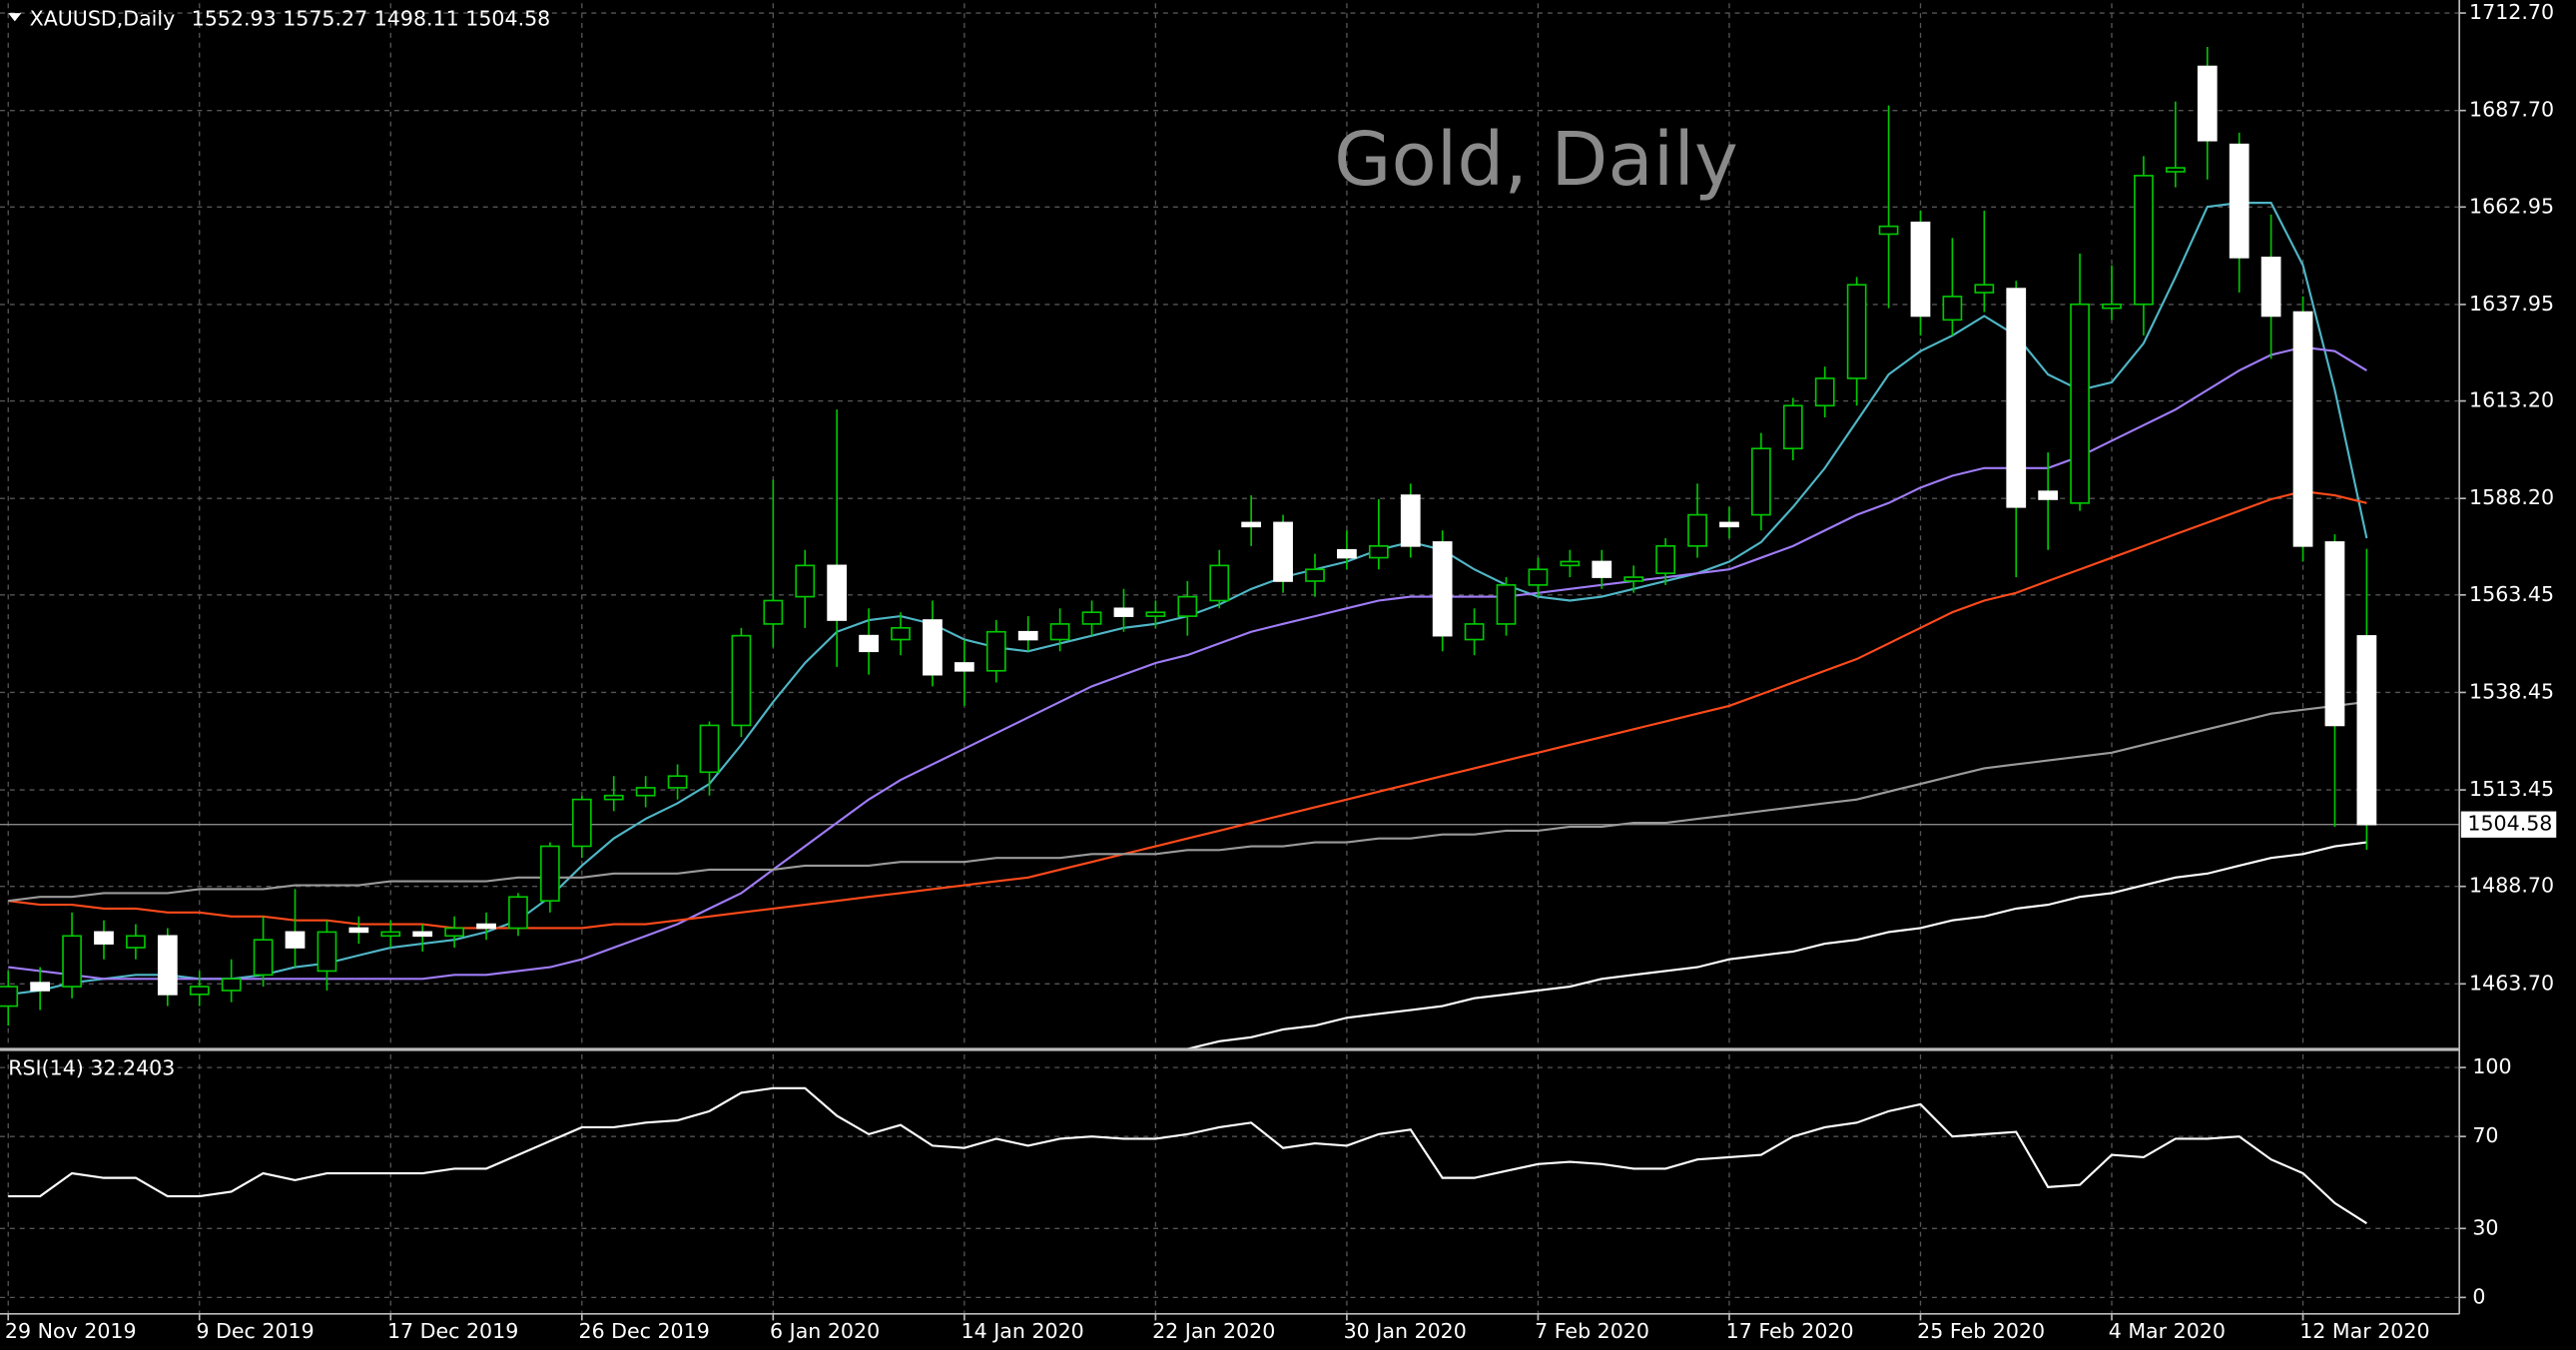  I want to click on x-tick-label: 17 Dec 2019, so click(452, 1331).